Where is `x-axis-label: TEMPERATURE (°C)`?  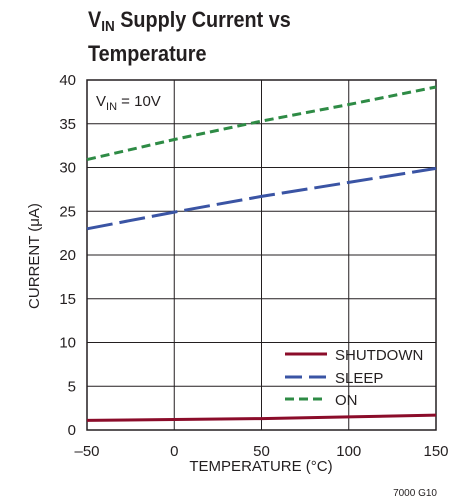 x-axis-label: TEMPERATURE (°C) is located at coordinates (260, 466).